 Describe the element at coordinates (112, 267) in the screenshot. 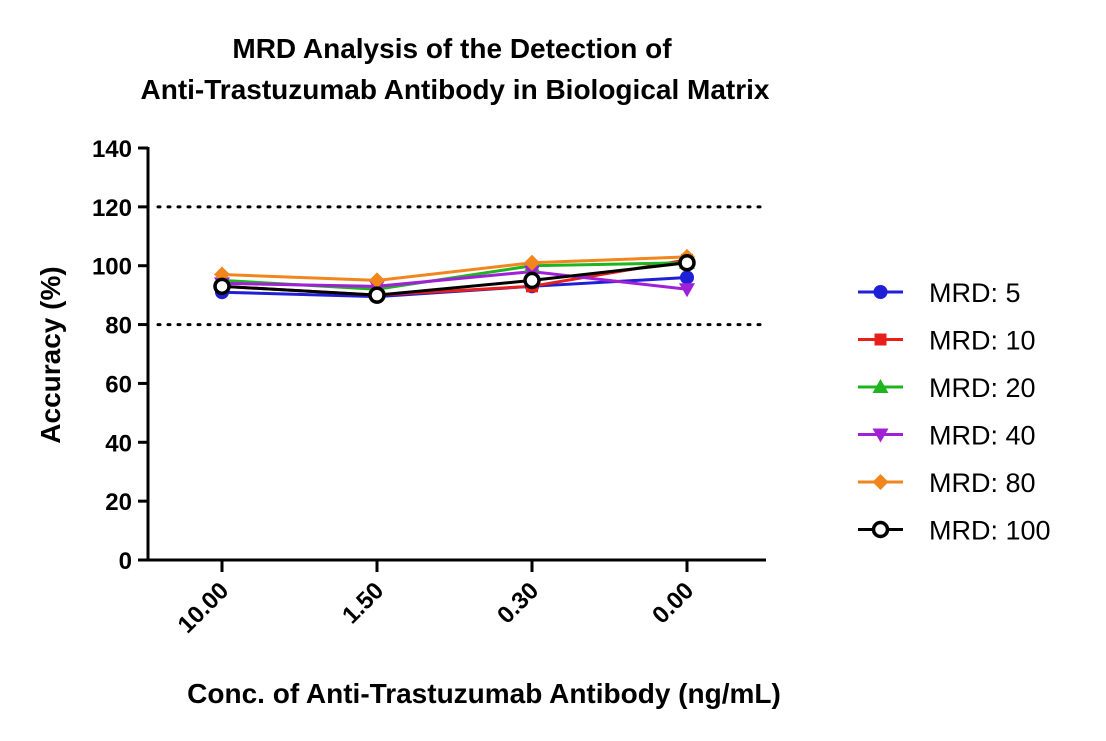

I see `y-tick-label: 100` at that location.